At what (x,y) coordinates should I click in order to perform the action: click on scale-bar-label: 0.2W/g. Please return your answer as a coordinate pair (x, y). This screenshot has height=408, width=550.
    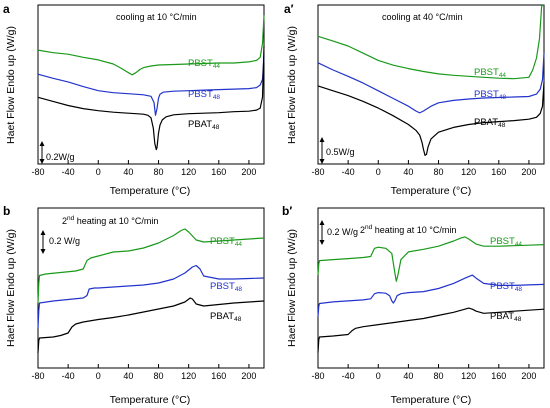
    Looking at the image, I should click on (60, 157).